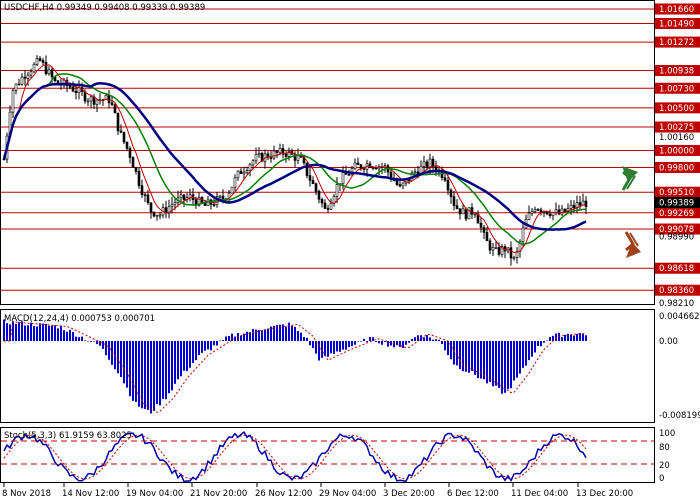 This screenshot has height=500, width=700. Describe the element at coordinates (347, 494) in the screenshot. I see `time-label: 29 Nov 04:00` at that location.